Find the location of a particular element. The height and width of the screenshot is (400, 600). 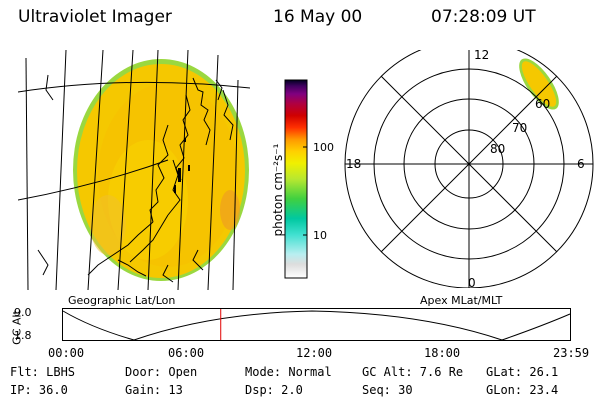

mlt-12-label: 12 is located at coordinates (481, 56).